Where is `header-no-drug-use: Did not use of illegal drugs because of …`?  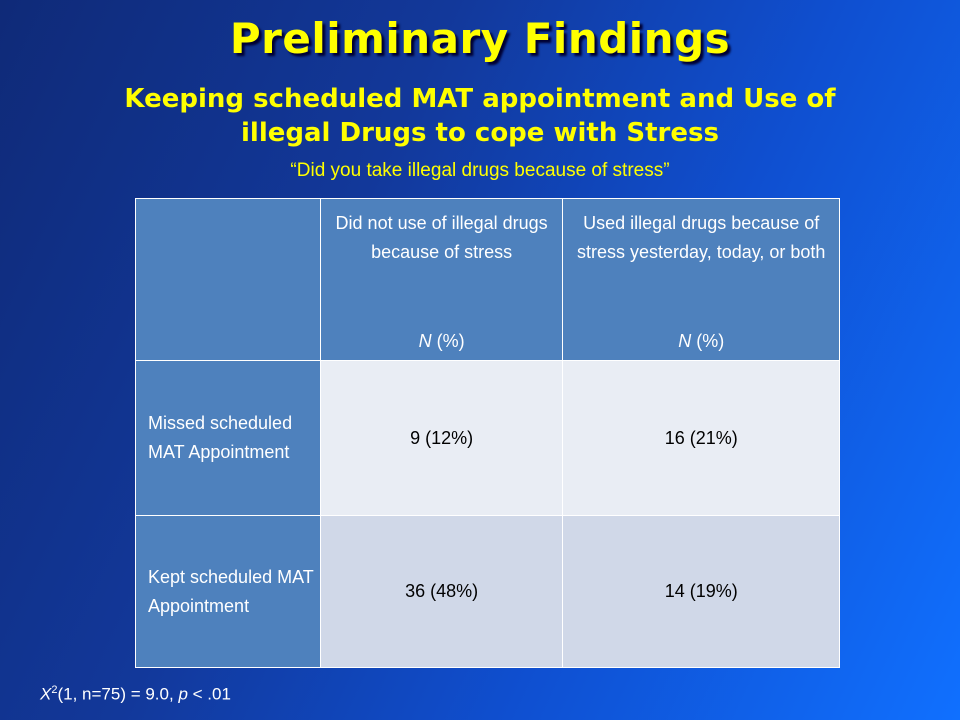
header-no-drug-use: Did not use of illegal drugs because of … is located at coordinates (441, 279).